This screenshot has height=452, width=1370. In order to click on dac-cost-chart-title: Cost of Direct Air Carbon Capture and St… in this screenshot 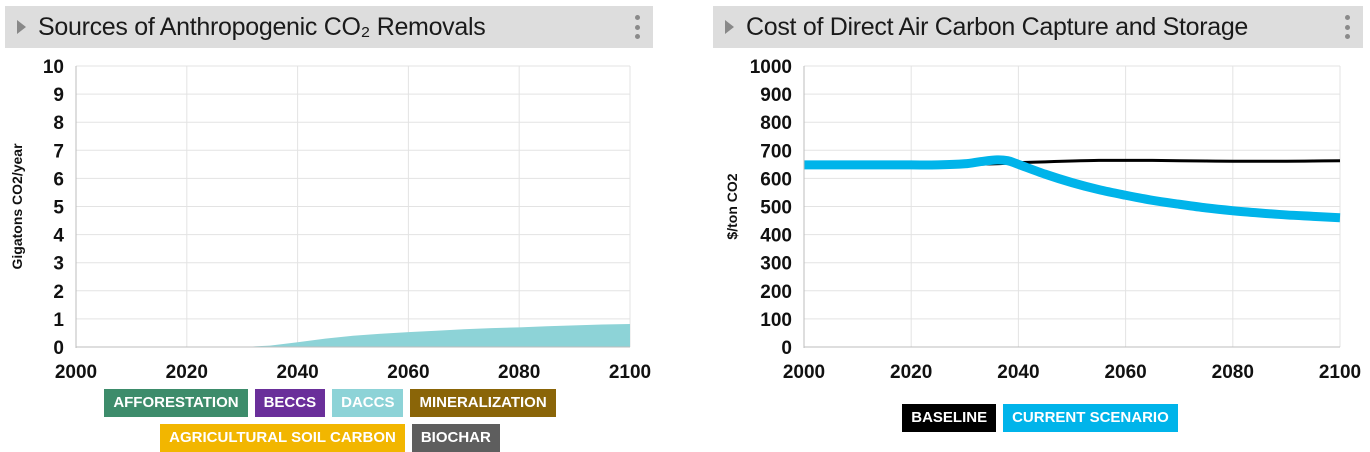, I will do `click(997, 26)`.